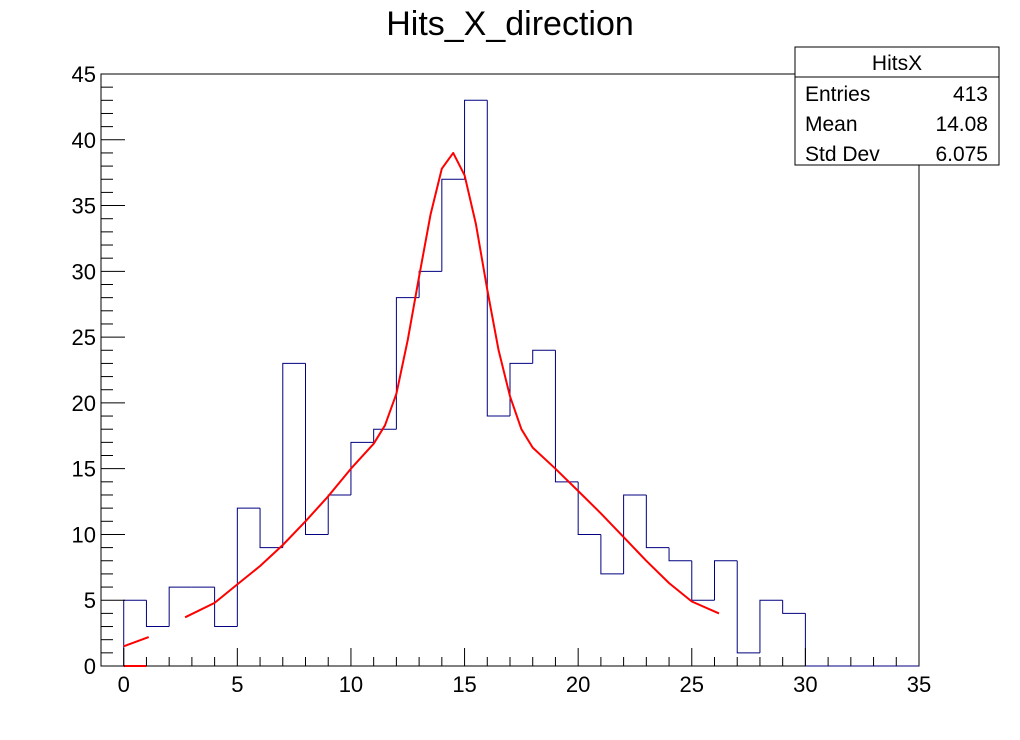  What do you see at coordinates (237, 684) in the screenshot?
I see `x-tick-label: 5` at bounding box center [237, 684].